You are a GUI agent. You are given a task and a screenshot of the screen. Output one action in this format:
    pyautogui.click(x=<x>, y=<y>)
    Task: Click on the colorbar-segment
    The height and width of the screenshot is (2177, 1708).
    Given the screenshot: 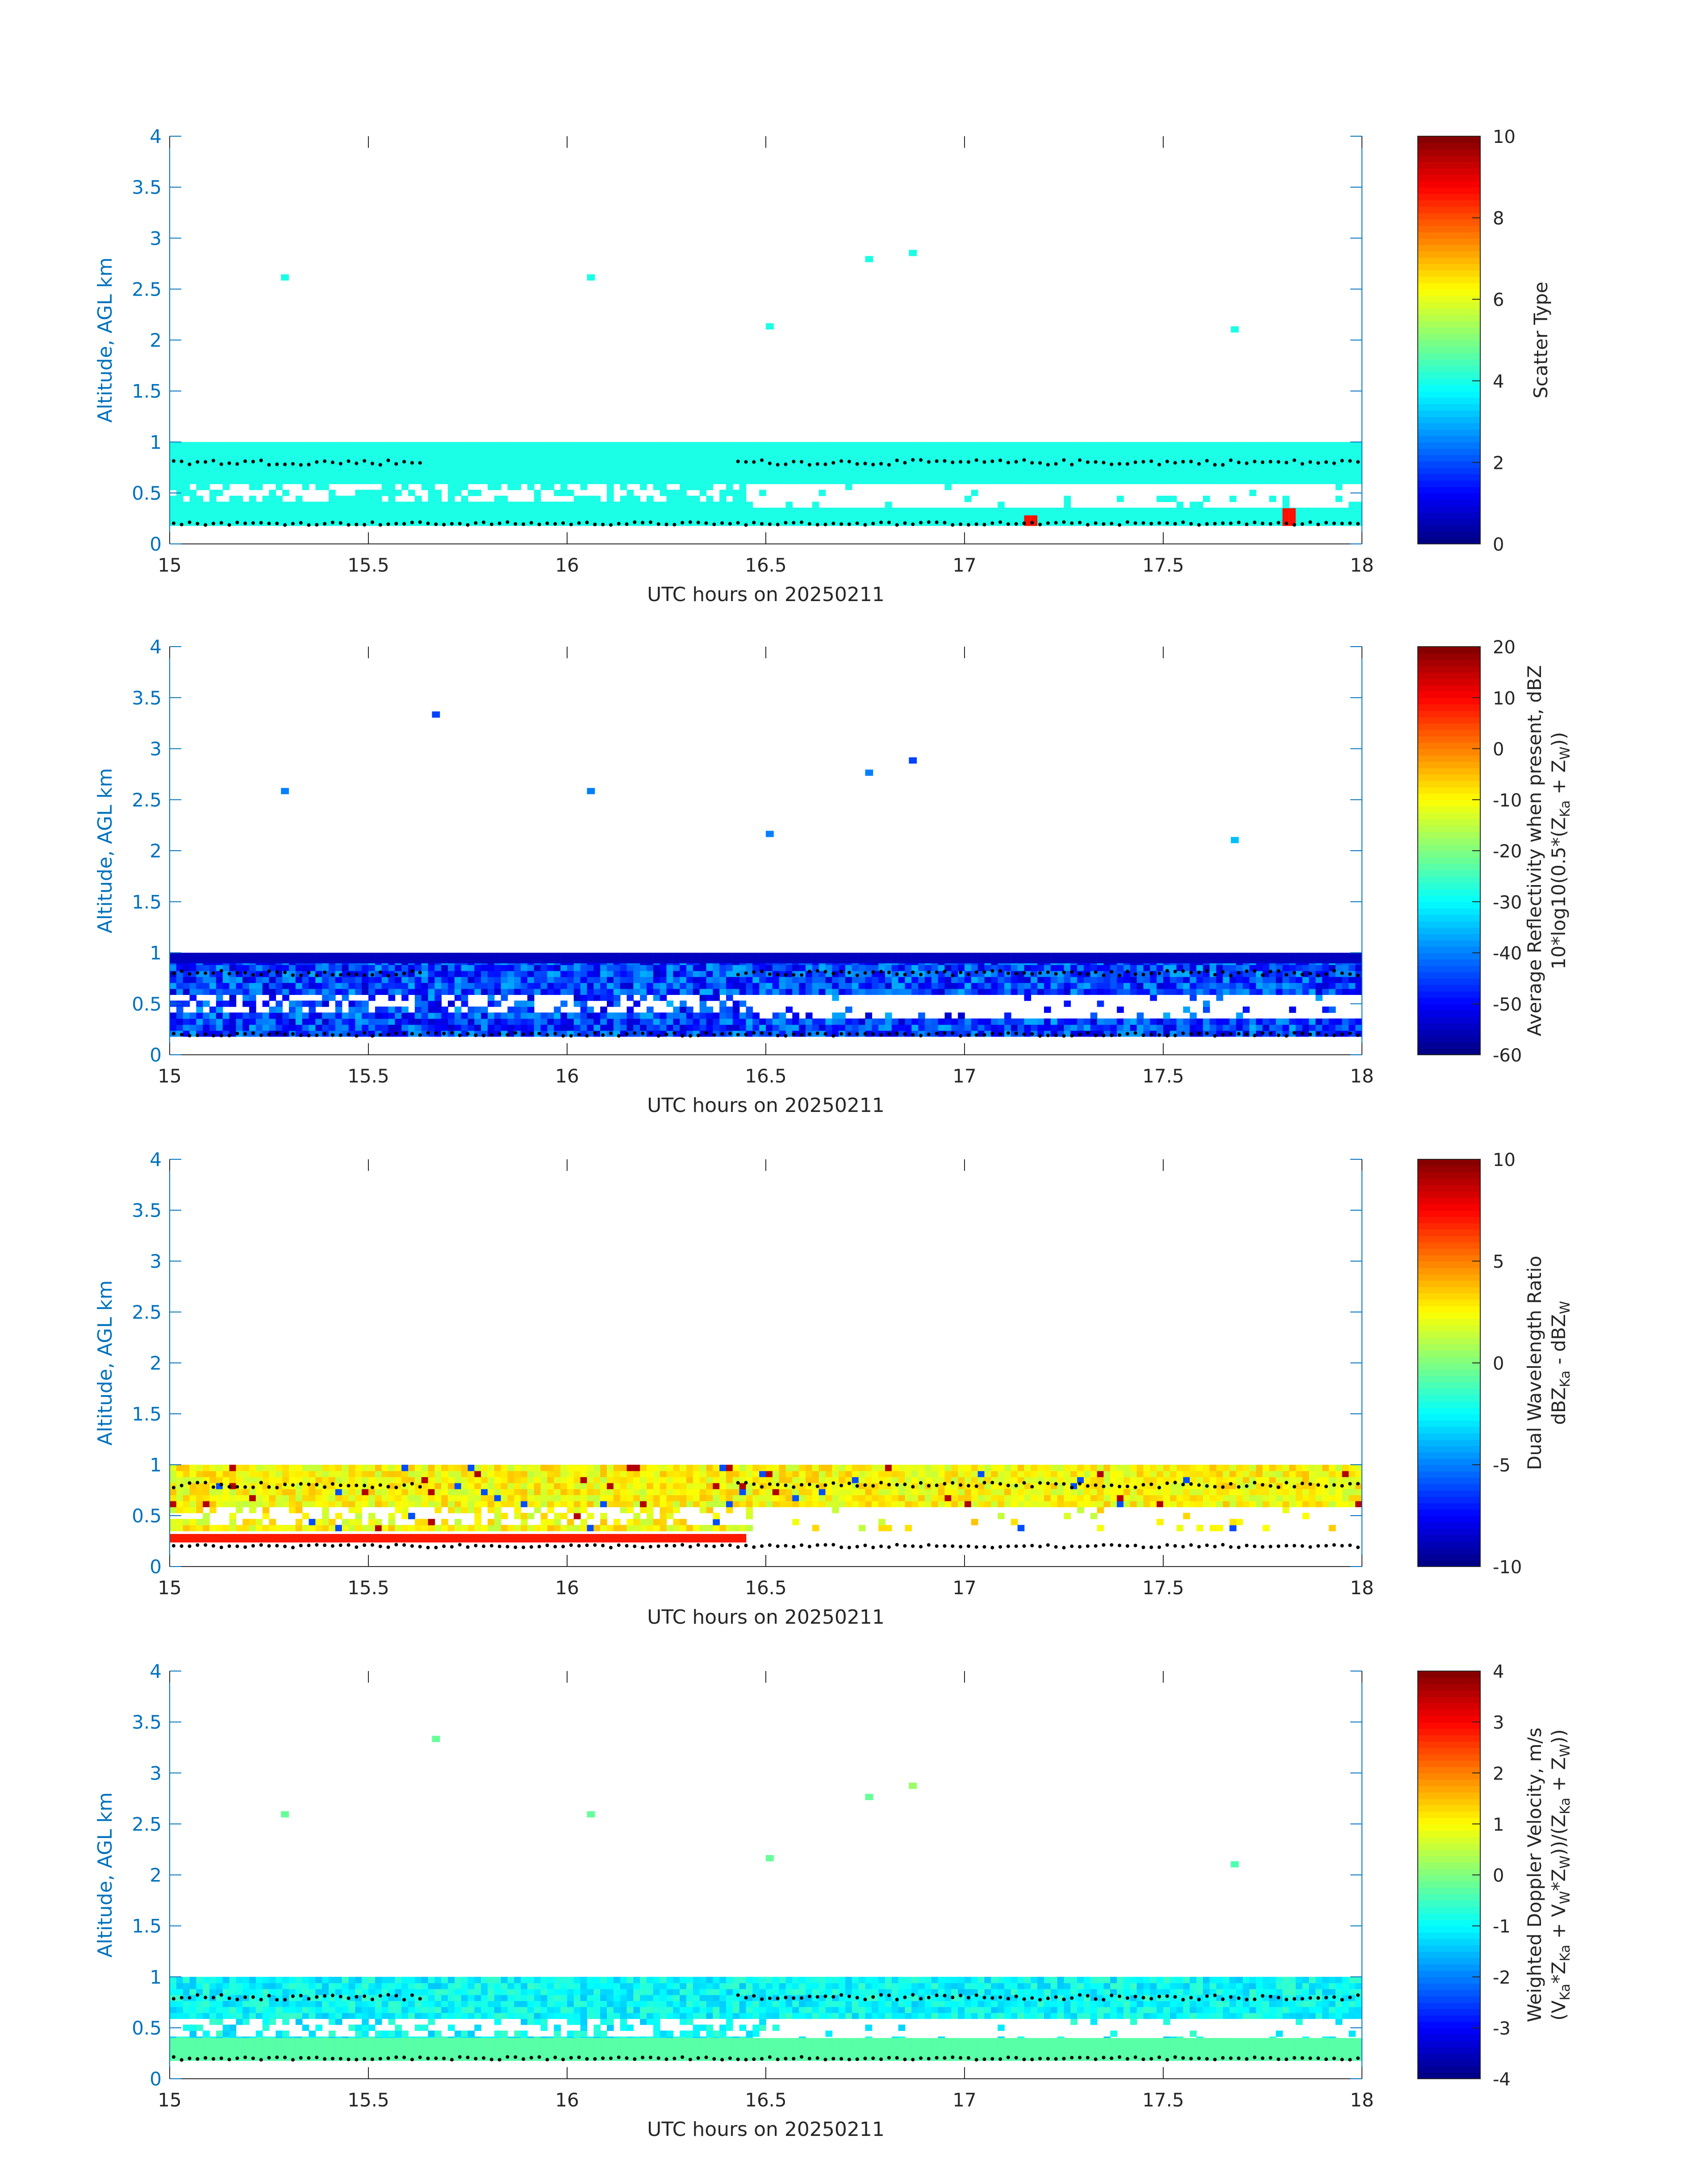 What is the action you would take?
    pyautogui.click(x=1449, y=426)
    